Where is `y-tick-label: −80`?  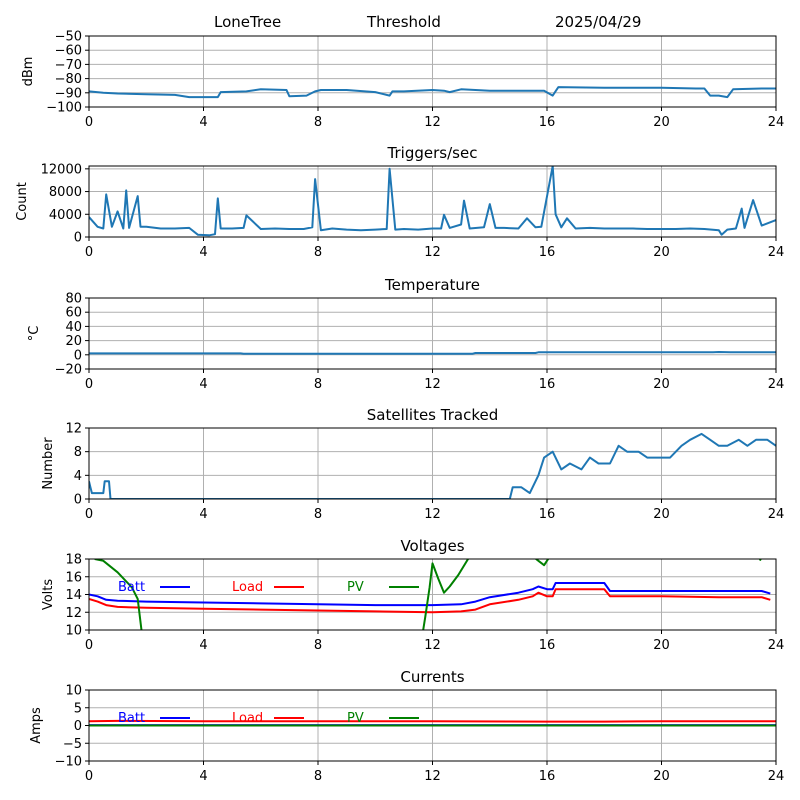
y-tick-label: −80 is located at coordinates (68, 79).